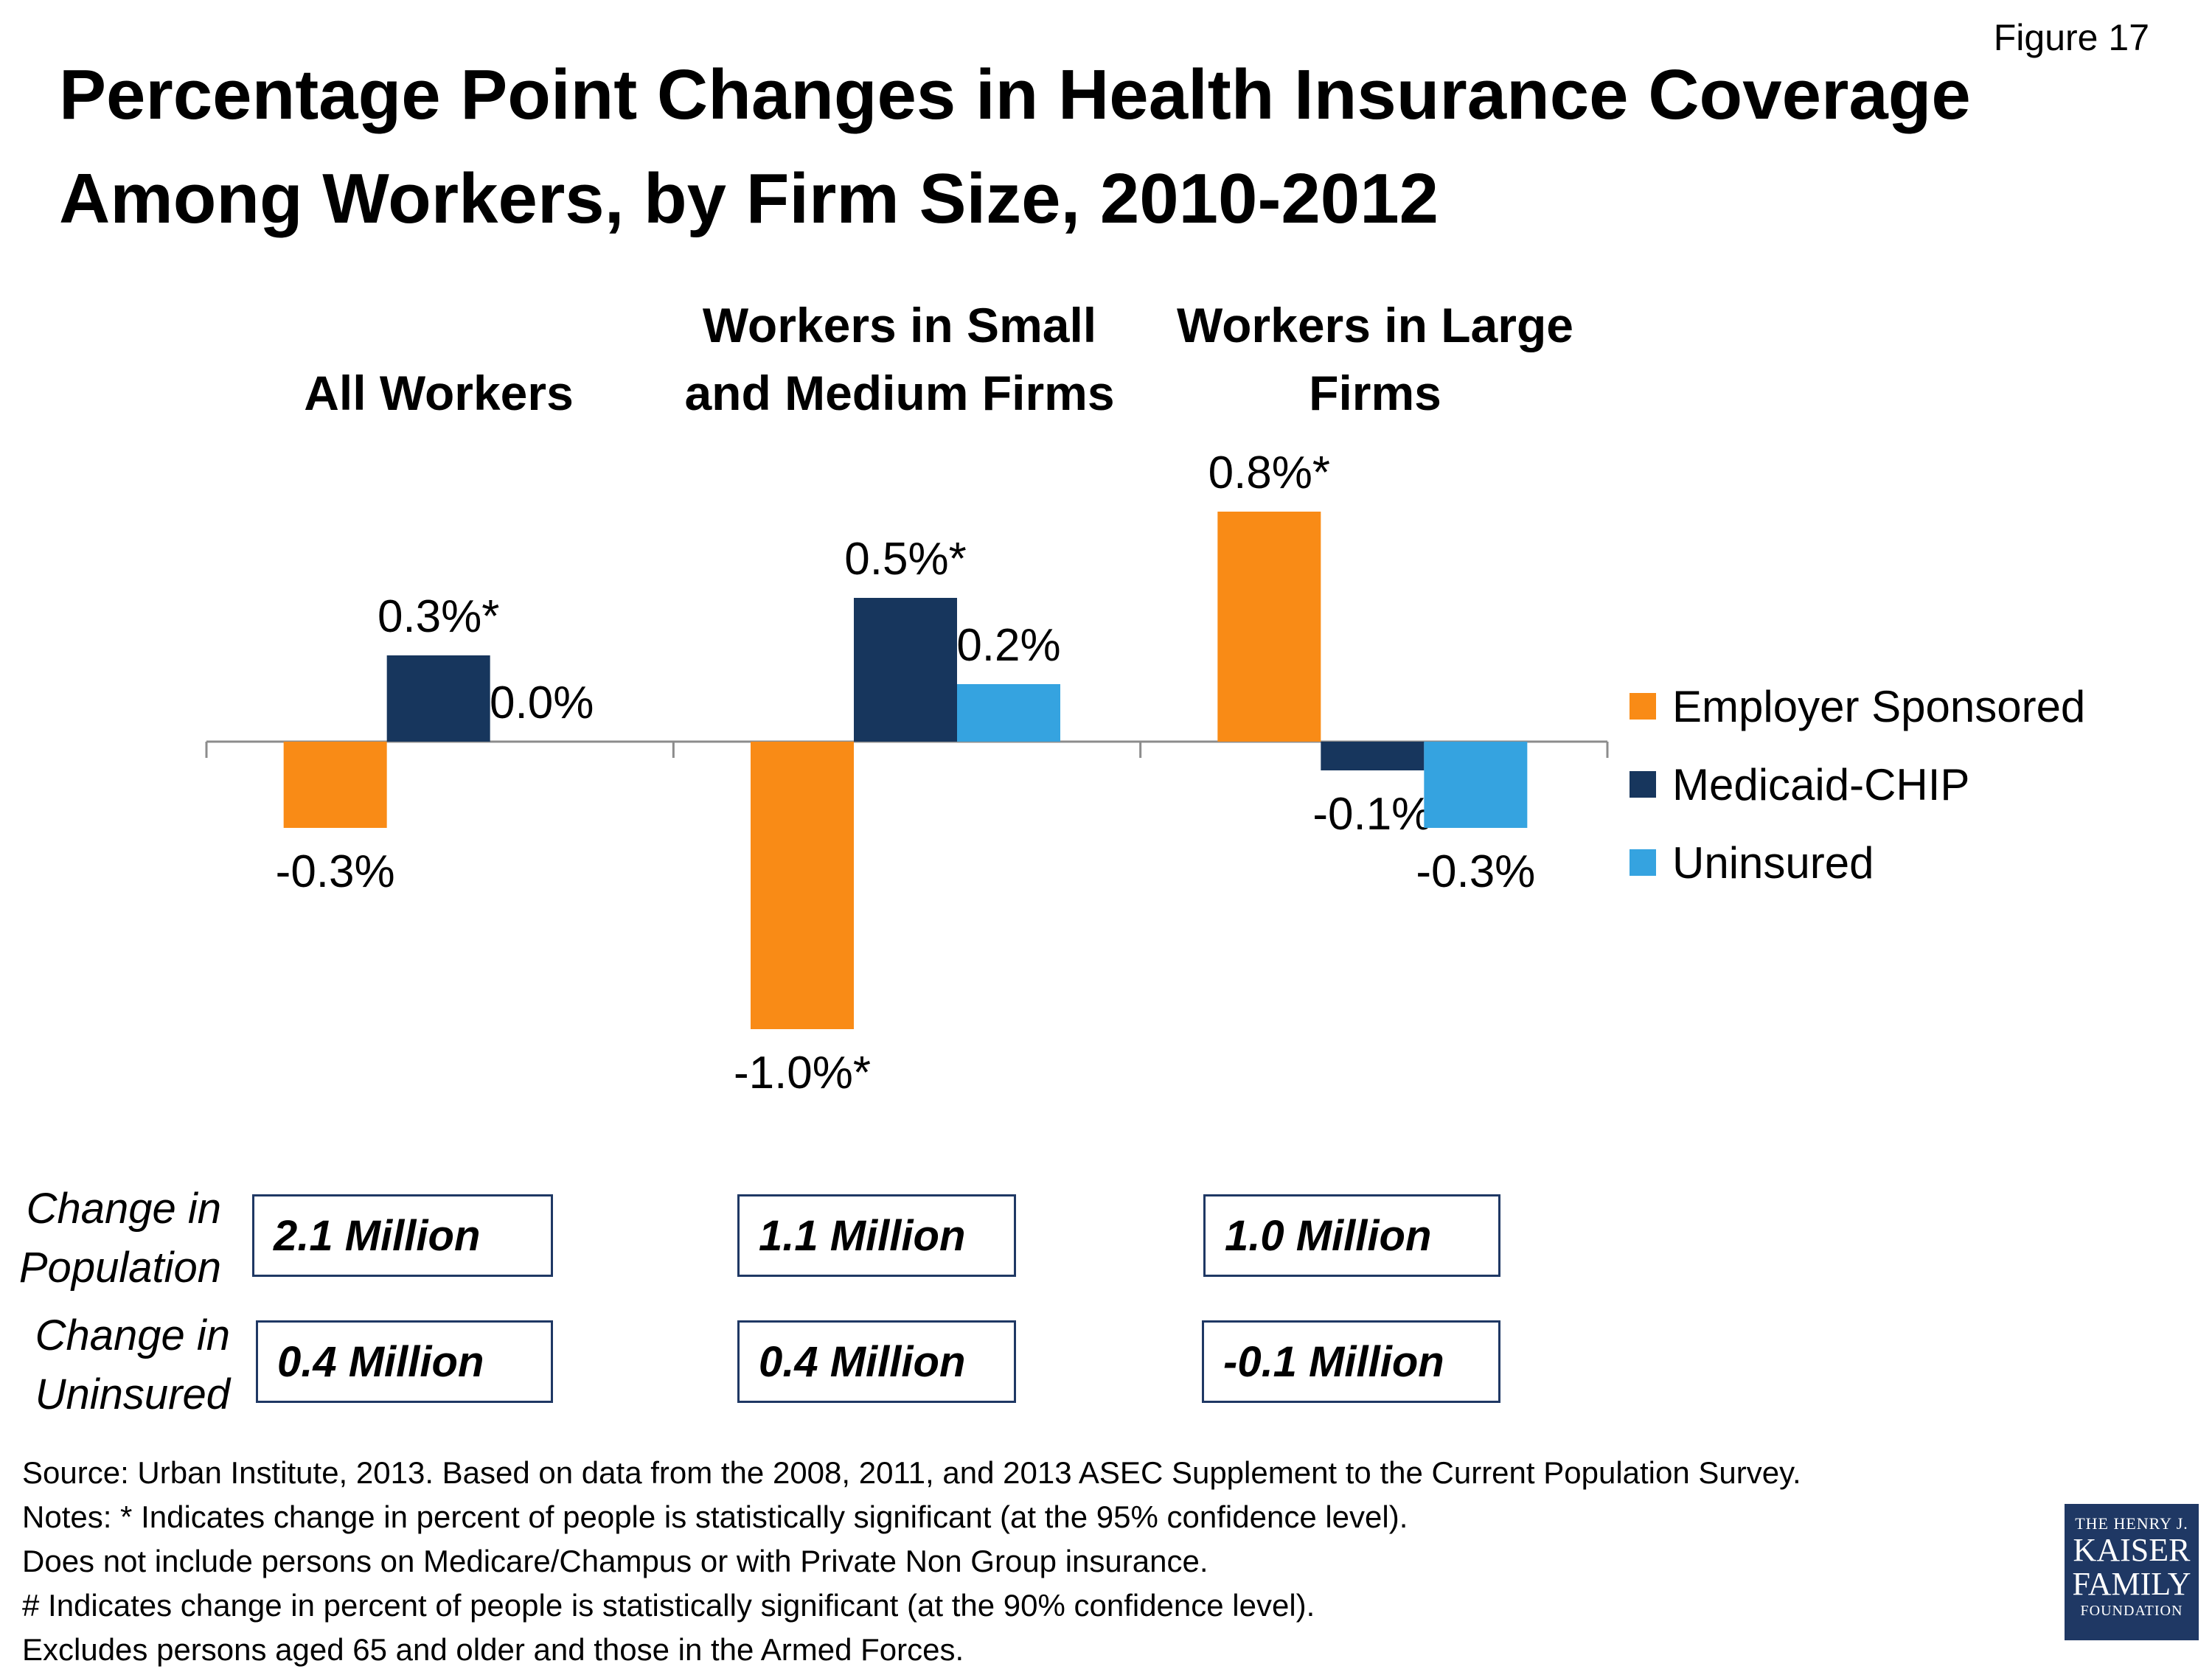 The image size is (2212, 1672). Describe the element at coordinates (1643, 862) in the screenshot. I see `legend-swatch-uninsured` at that location.